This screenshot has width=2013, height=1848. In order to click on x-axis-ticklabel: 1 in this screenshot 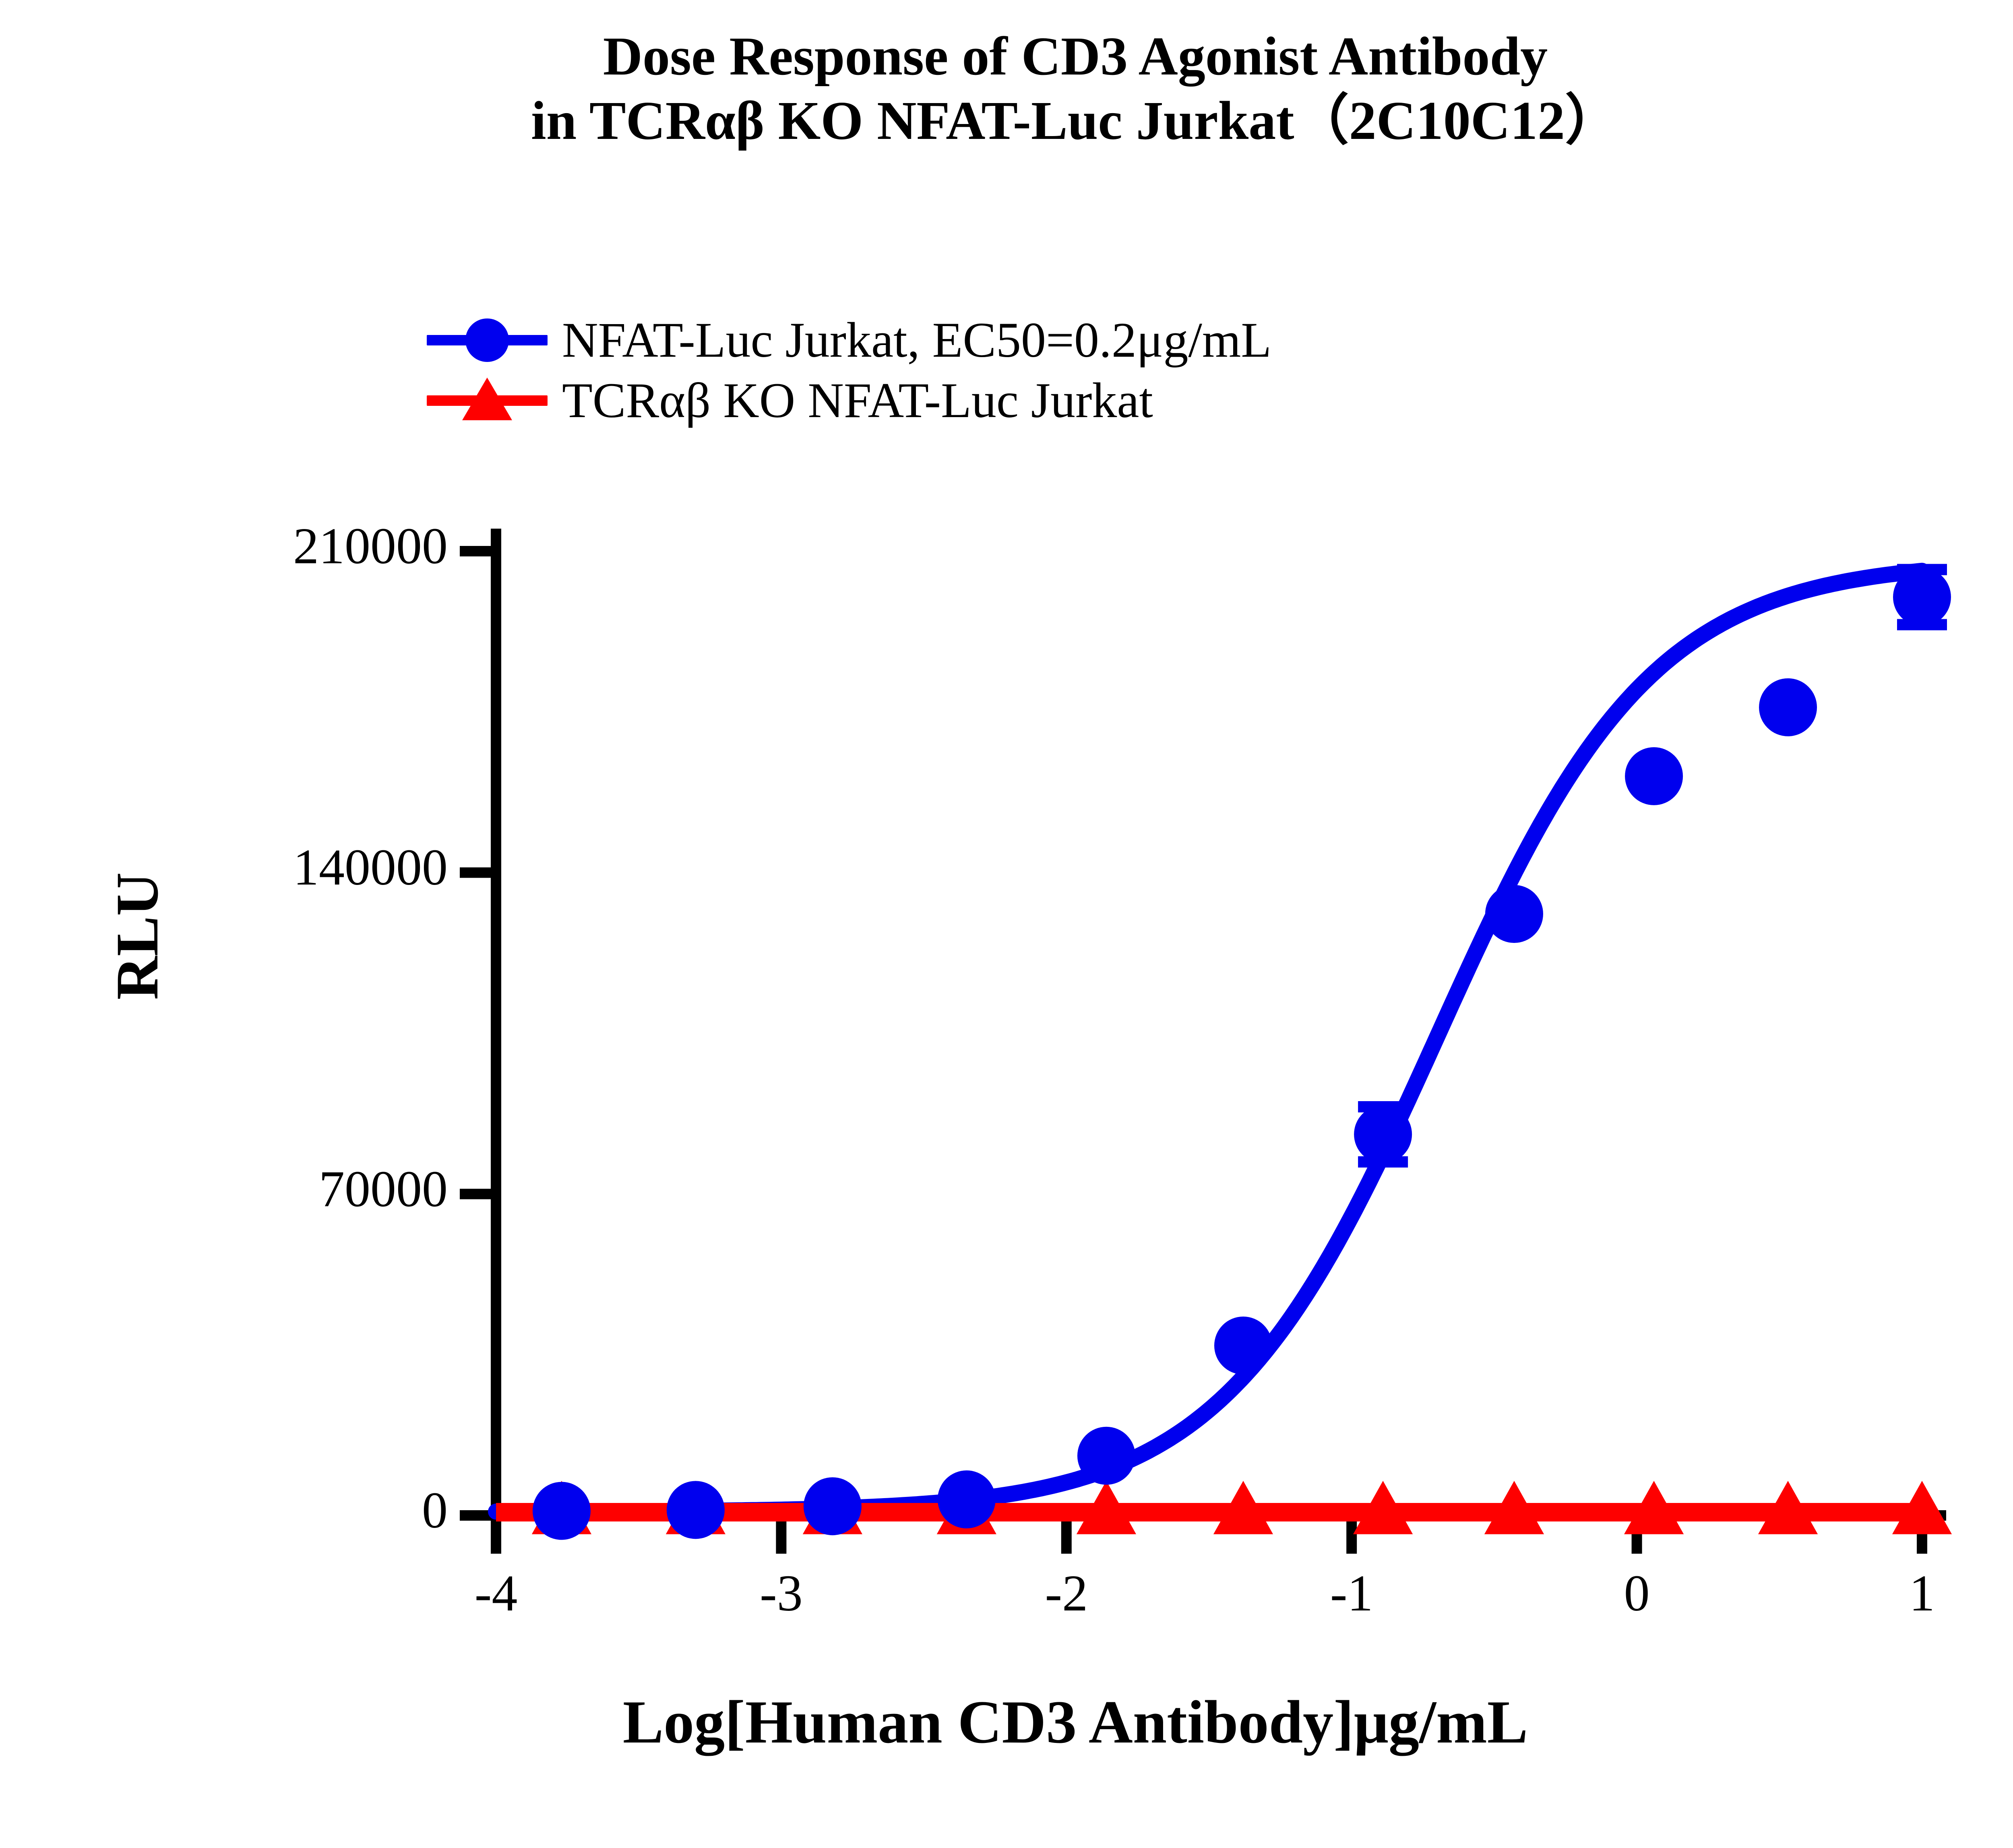, I will do `click(1922, 1593)`.